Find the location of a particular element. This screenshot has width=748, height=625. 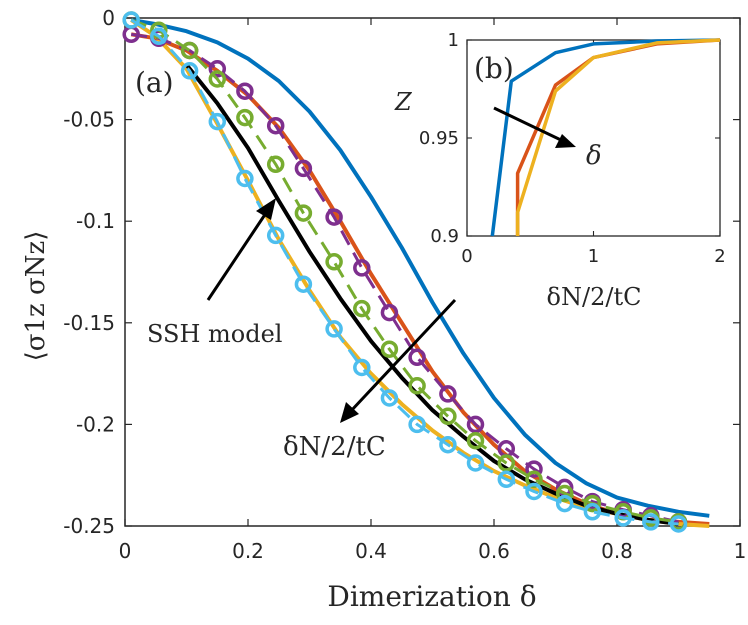

inset-plot-area is located at coordinates (605, 137).